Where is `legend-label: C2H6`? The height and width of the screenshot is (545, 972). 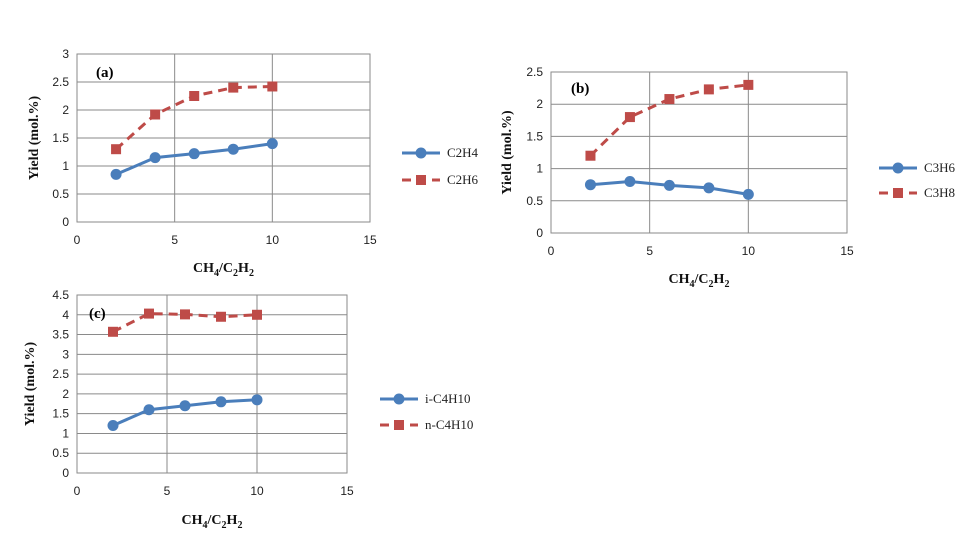 legend-label: C2H6 is located at coordinates (463, 179).